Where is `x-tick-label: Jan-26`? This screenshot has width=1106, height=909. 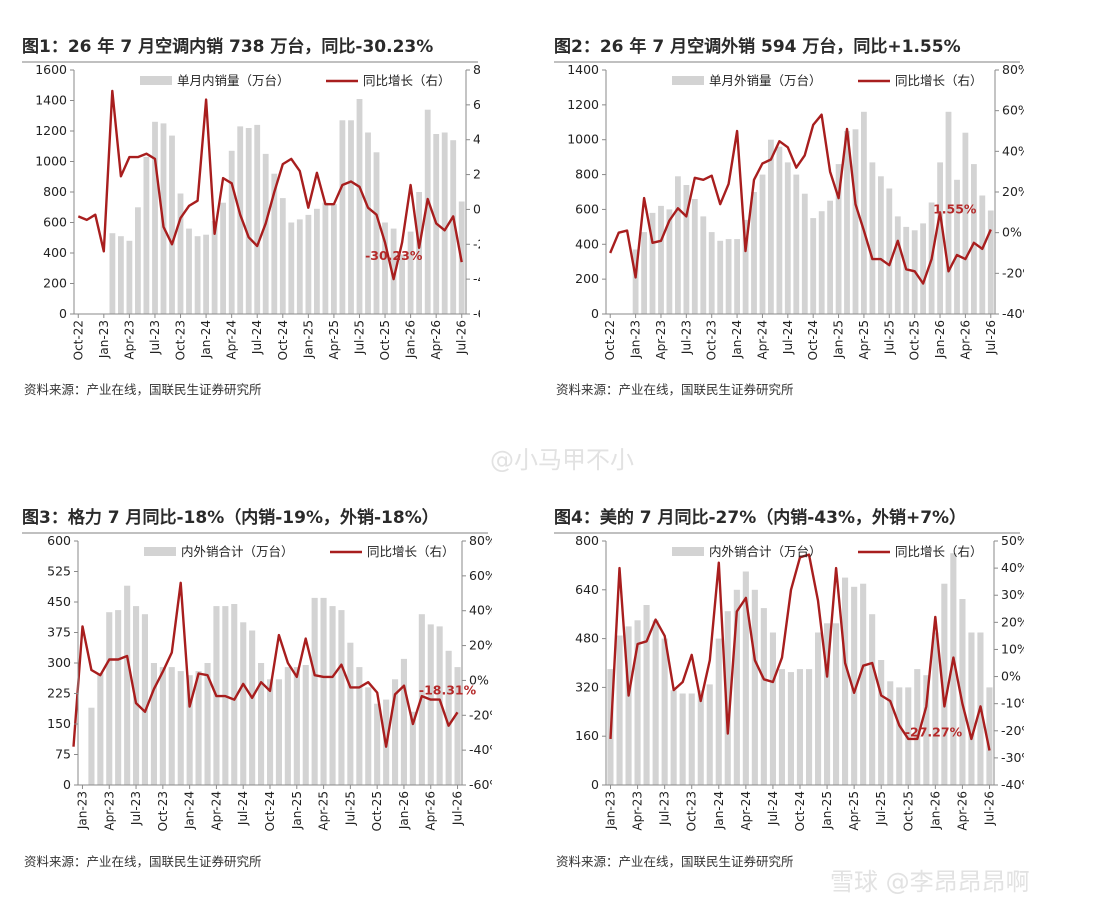
x-tick-label: Jan-26 is located at coordinates (935, 810).